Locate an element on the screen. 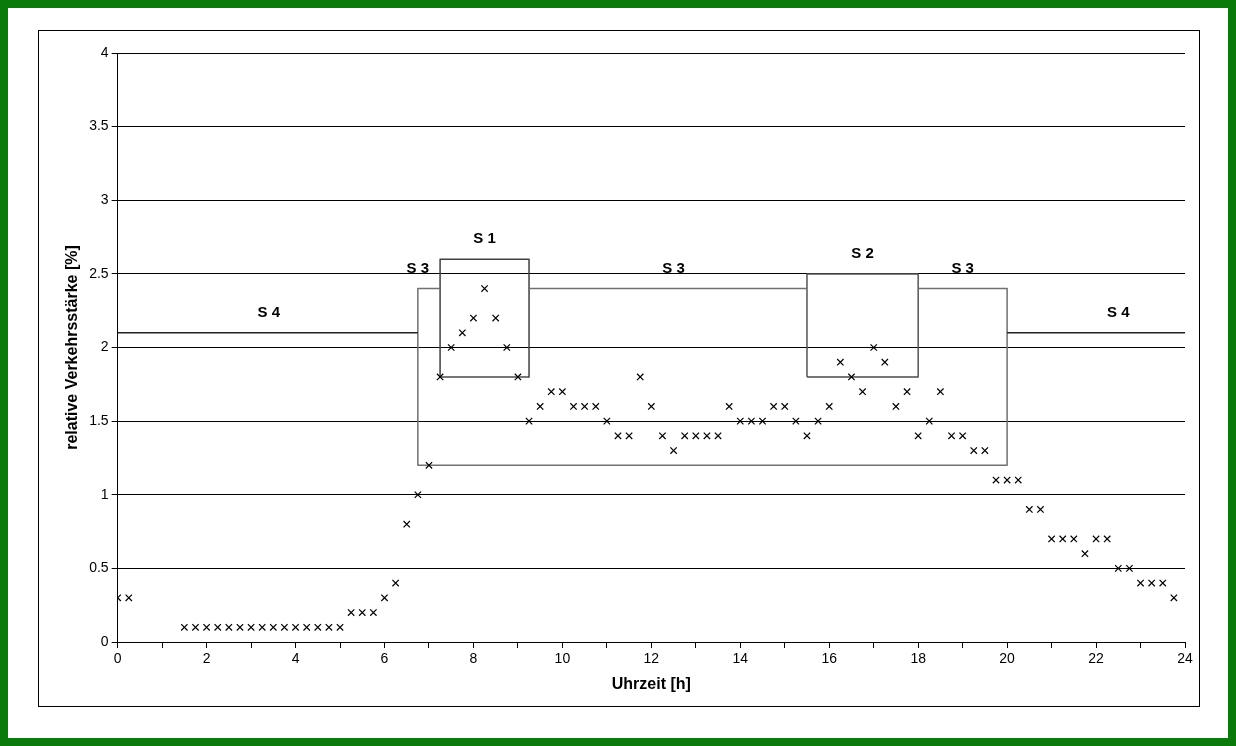  annotation: S 1 is located at coordinates (484, 238).